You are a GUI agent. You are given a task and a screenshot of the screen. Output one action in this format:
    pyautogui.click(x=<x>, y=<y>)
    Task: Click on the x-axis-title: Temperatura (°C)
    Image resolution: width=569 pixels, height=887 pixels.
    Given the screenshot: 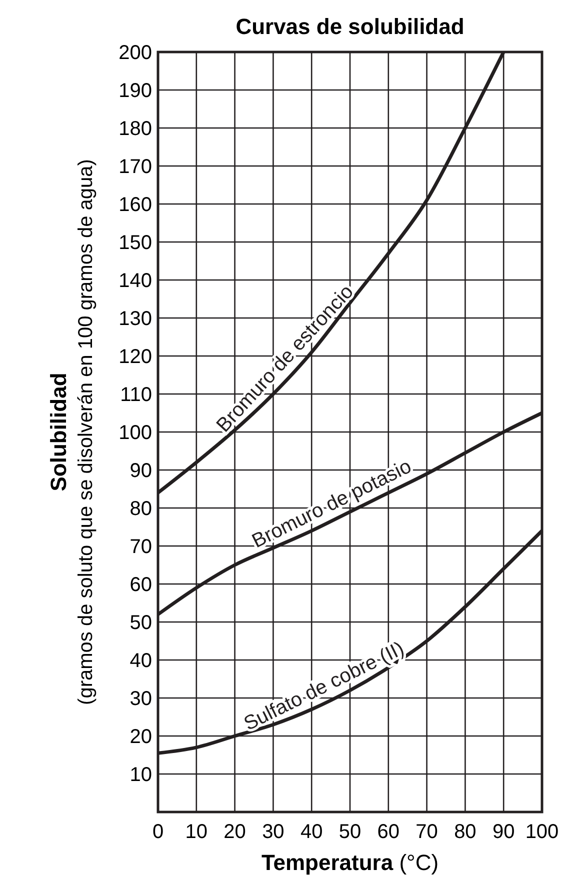 What is the action you would take?
    pyautogui.click(x=350, y=862)
    